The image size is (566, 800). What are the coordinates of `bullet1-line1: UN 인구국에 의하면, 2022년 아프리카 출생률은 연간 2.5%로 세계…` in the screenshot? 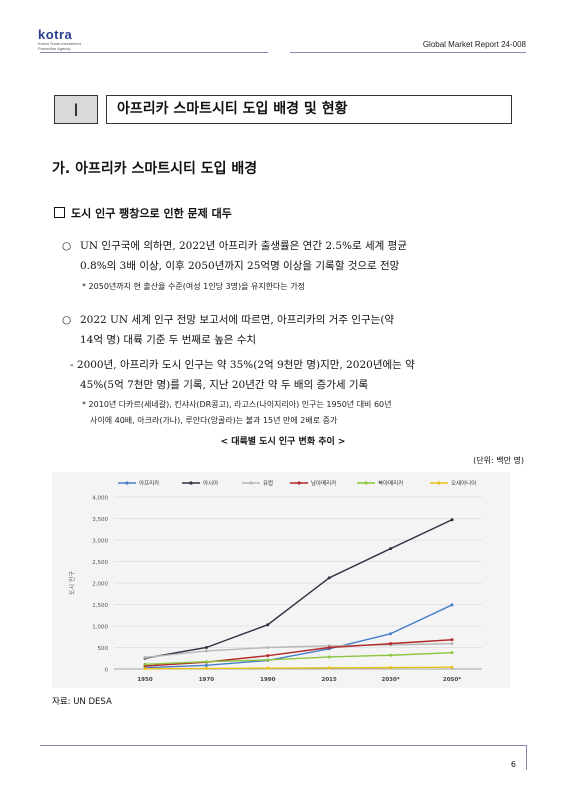 It's located at (243, 246).